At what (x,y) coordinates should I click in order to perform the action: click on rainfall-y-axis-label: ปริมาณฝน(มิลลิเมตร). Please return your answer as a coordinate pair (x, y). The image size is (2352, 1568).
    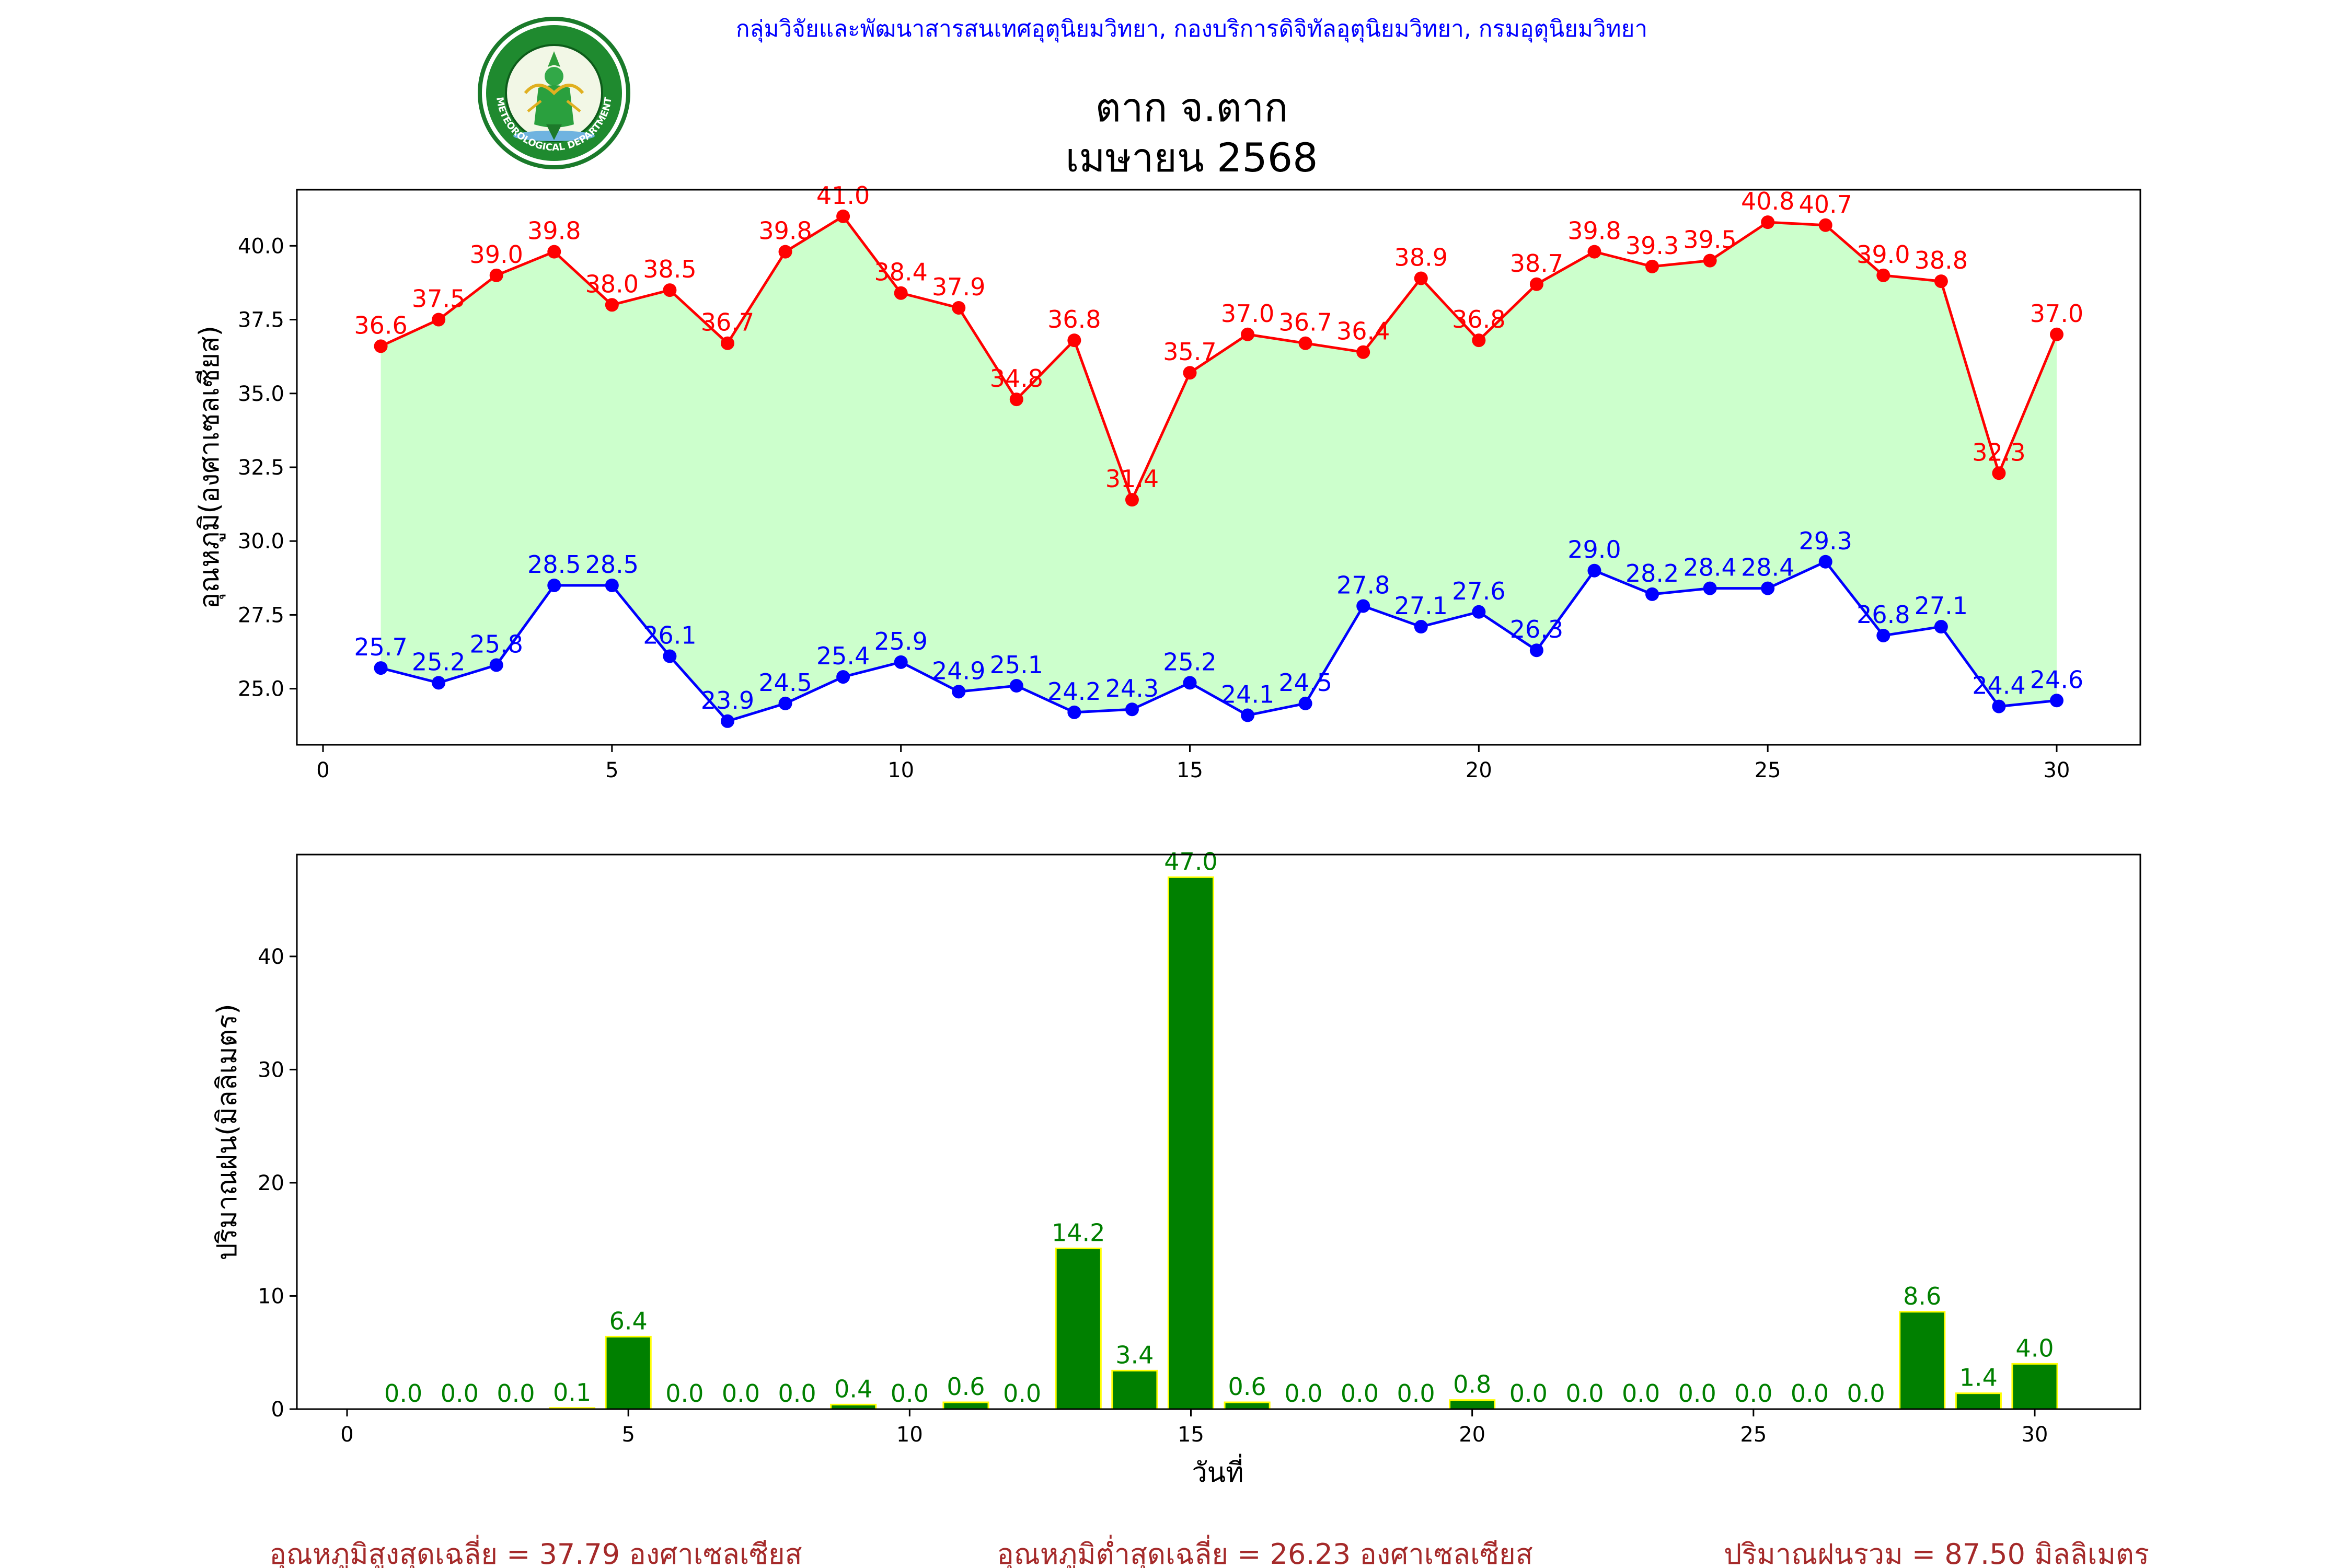
    Looking at the image, I should click on (227, 1132).